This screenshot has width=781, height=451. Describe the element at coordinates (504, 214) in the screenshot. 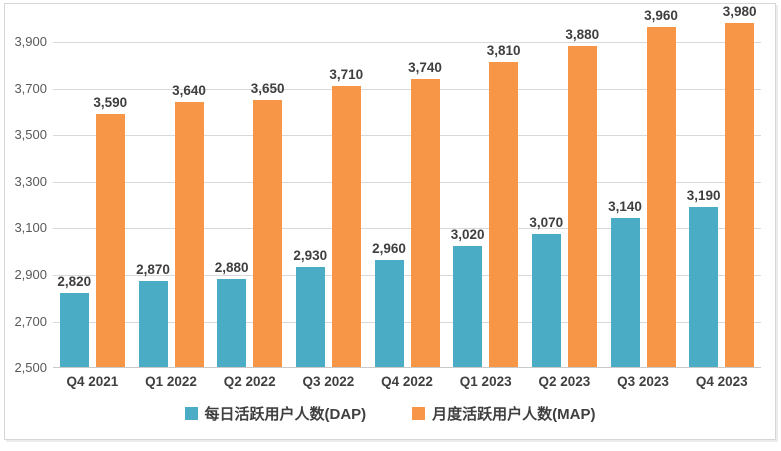

I see `map-bar-q1-2023` at that location.